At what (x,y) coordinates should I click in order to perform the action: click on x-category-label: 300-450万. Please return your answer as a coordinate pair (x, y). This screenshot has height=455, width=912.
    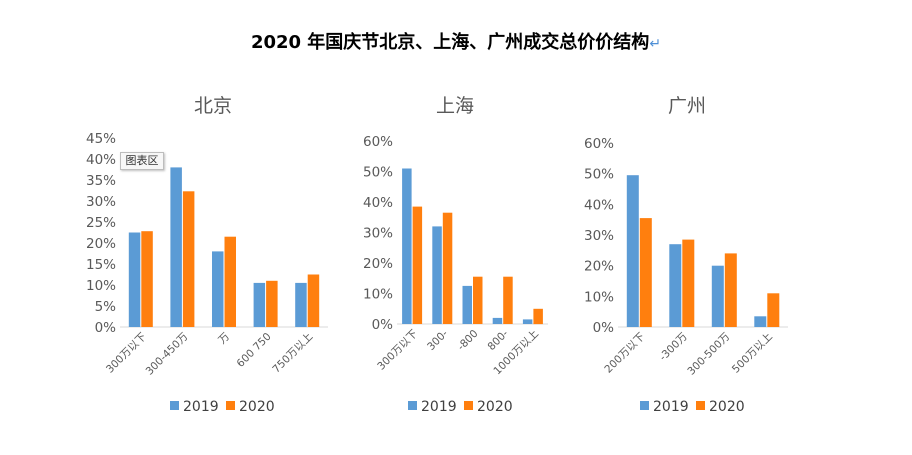
    Looking at the image, I should click on (167, 354).